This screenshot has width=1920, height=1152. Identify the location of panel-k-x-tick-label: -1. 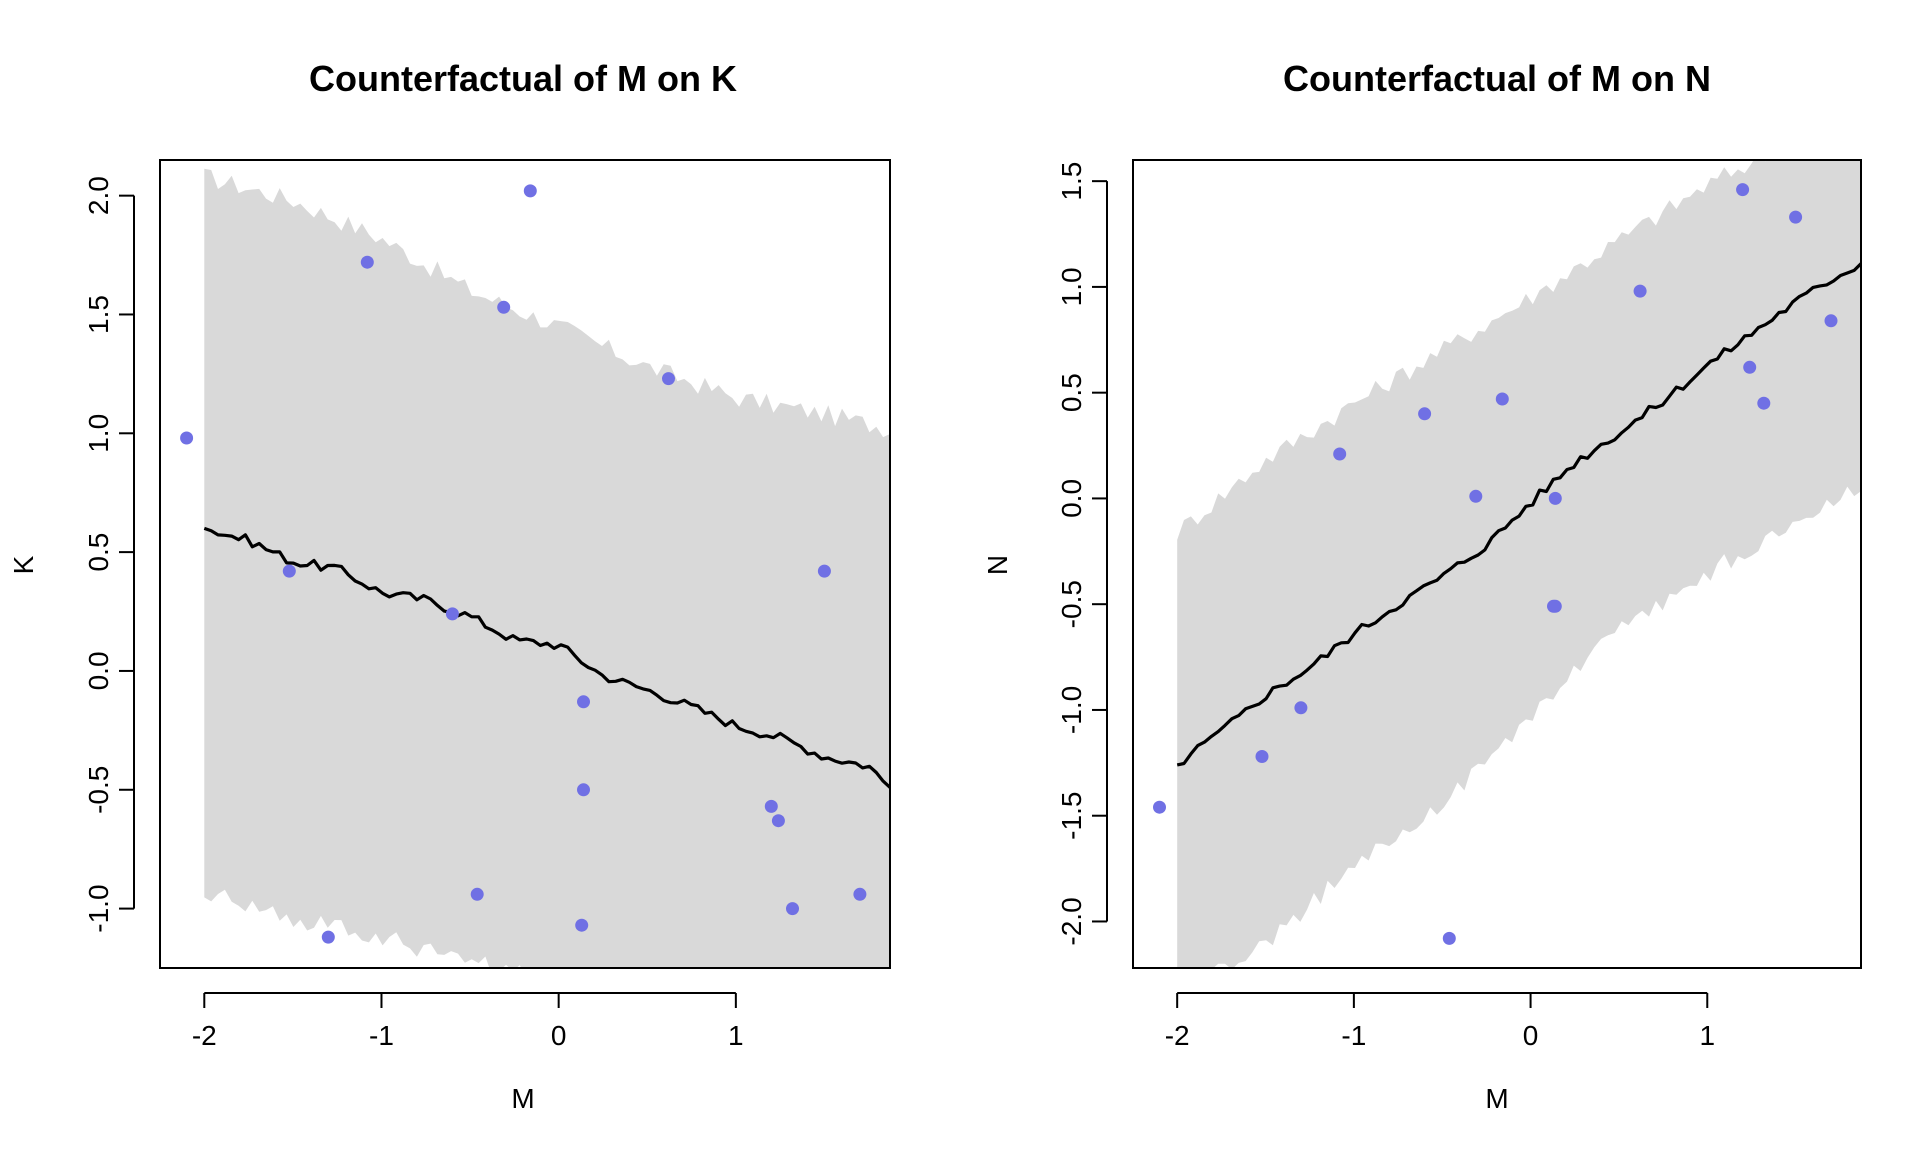
(381, 1035).